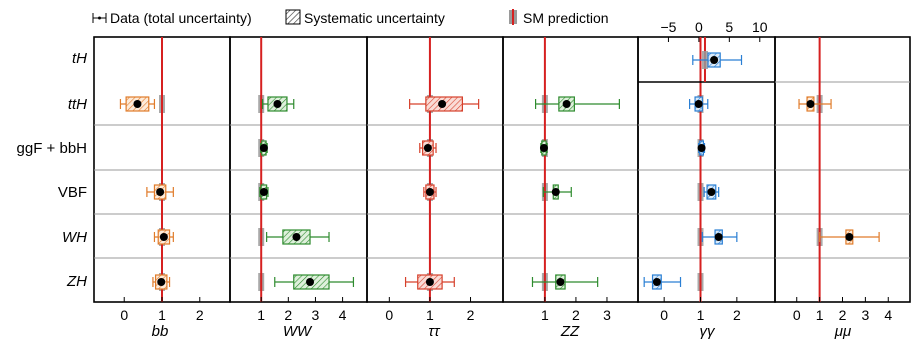  What do you see at coordinates (513, 17) in the screenshot?
I see `legend-sm-icon` at bounding box center [513, 17].